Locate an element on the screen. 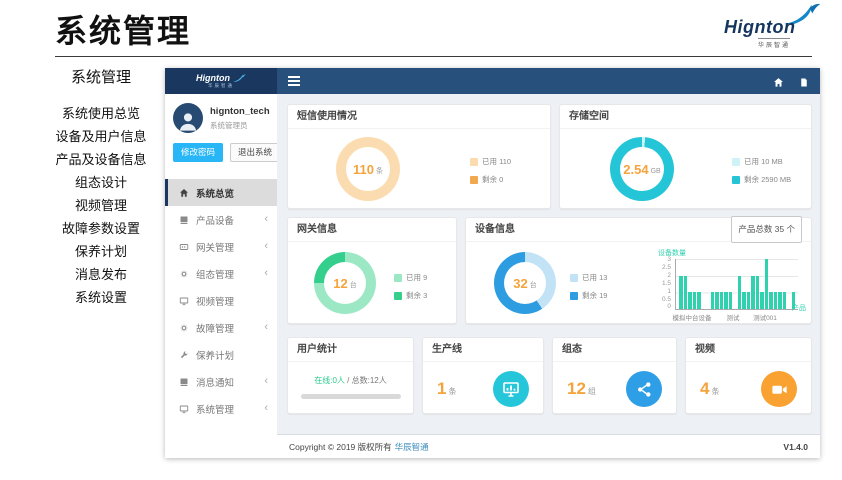 This screenshot has width=842, height=480. app-navbar is located at coordinates (548, 81).